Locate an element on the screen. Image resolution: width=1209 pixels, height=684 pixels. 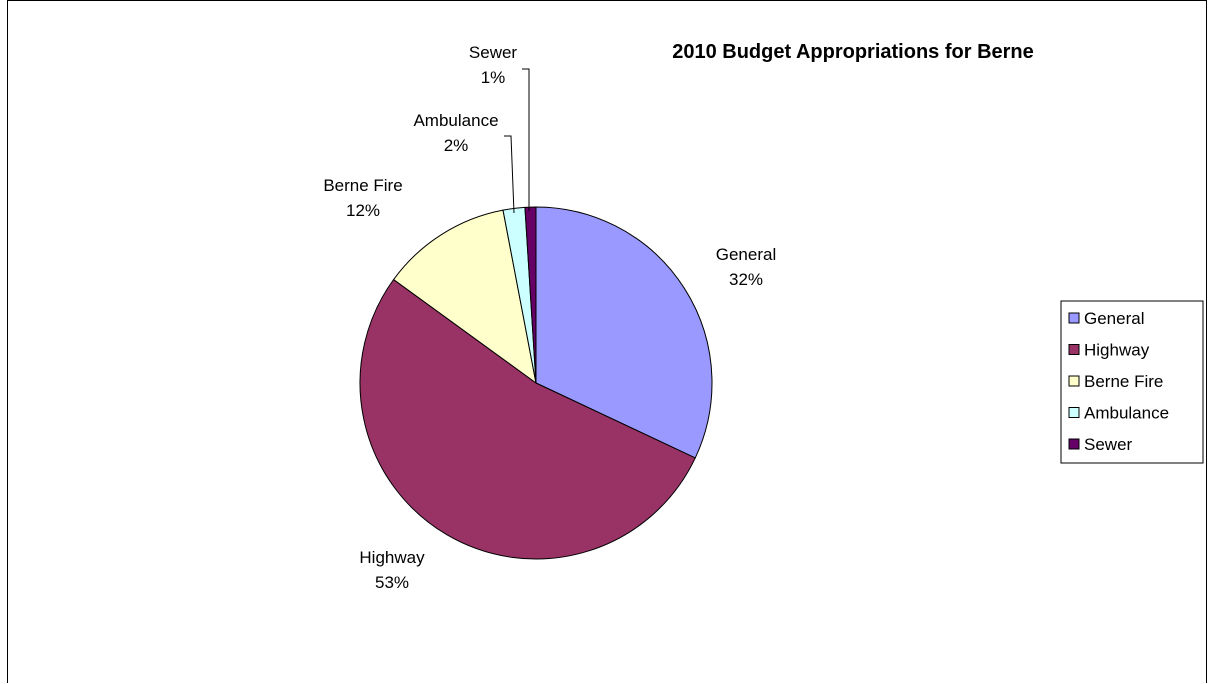
data-label-percent: 1% is located at coordinates (493, 77).